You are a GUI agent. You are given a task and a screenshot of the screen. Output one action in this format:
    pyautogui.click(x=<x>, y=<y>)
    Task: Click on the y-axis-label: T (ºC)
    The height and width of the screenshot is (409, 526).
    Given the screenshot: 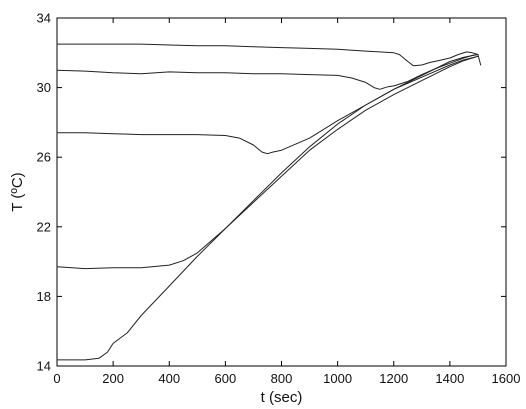 What is the action you would take?
    pyautogui.click(x=17, y=191)
    